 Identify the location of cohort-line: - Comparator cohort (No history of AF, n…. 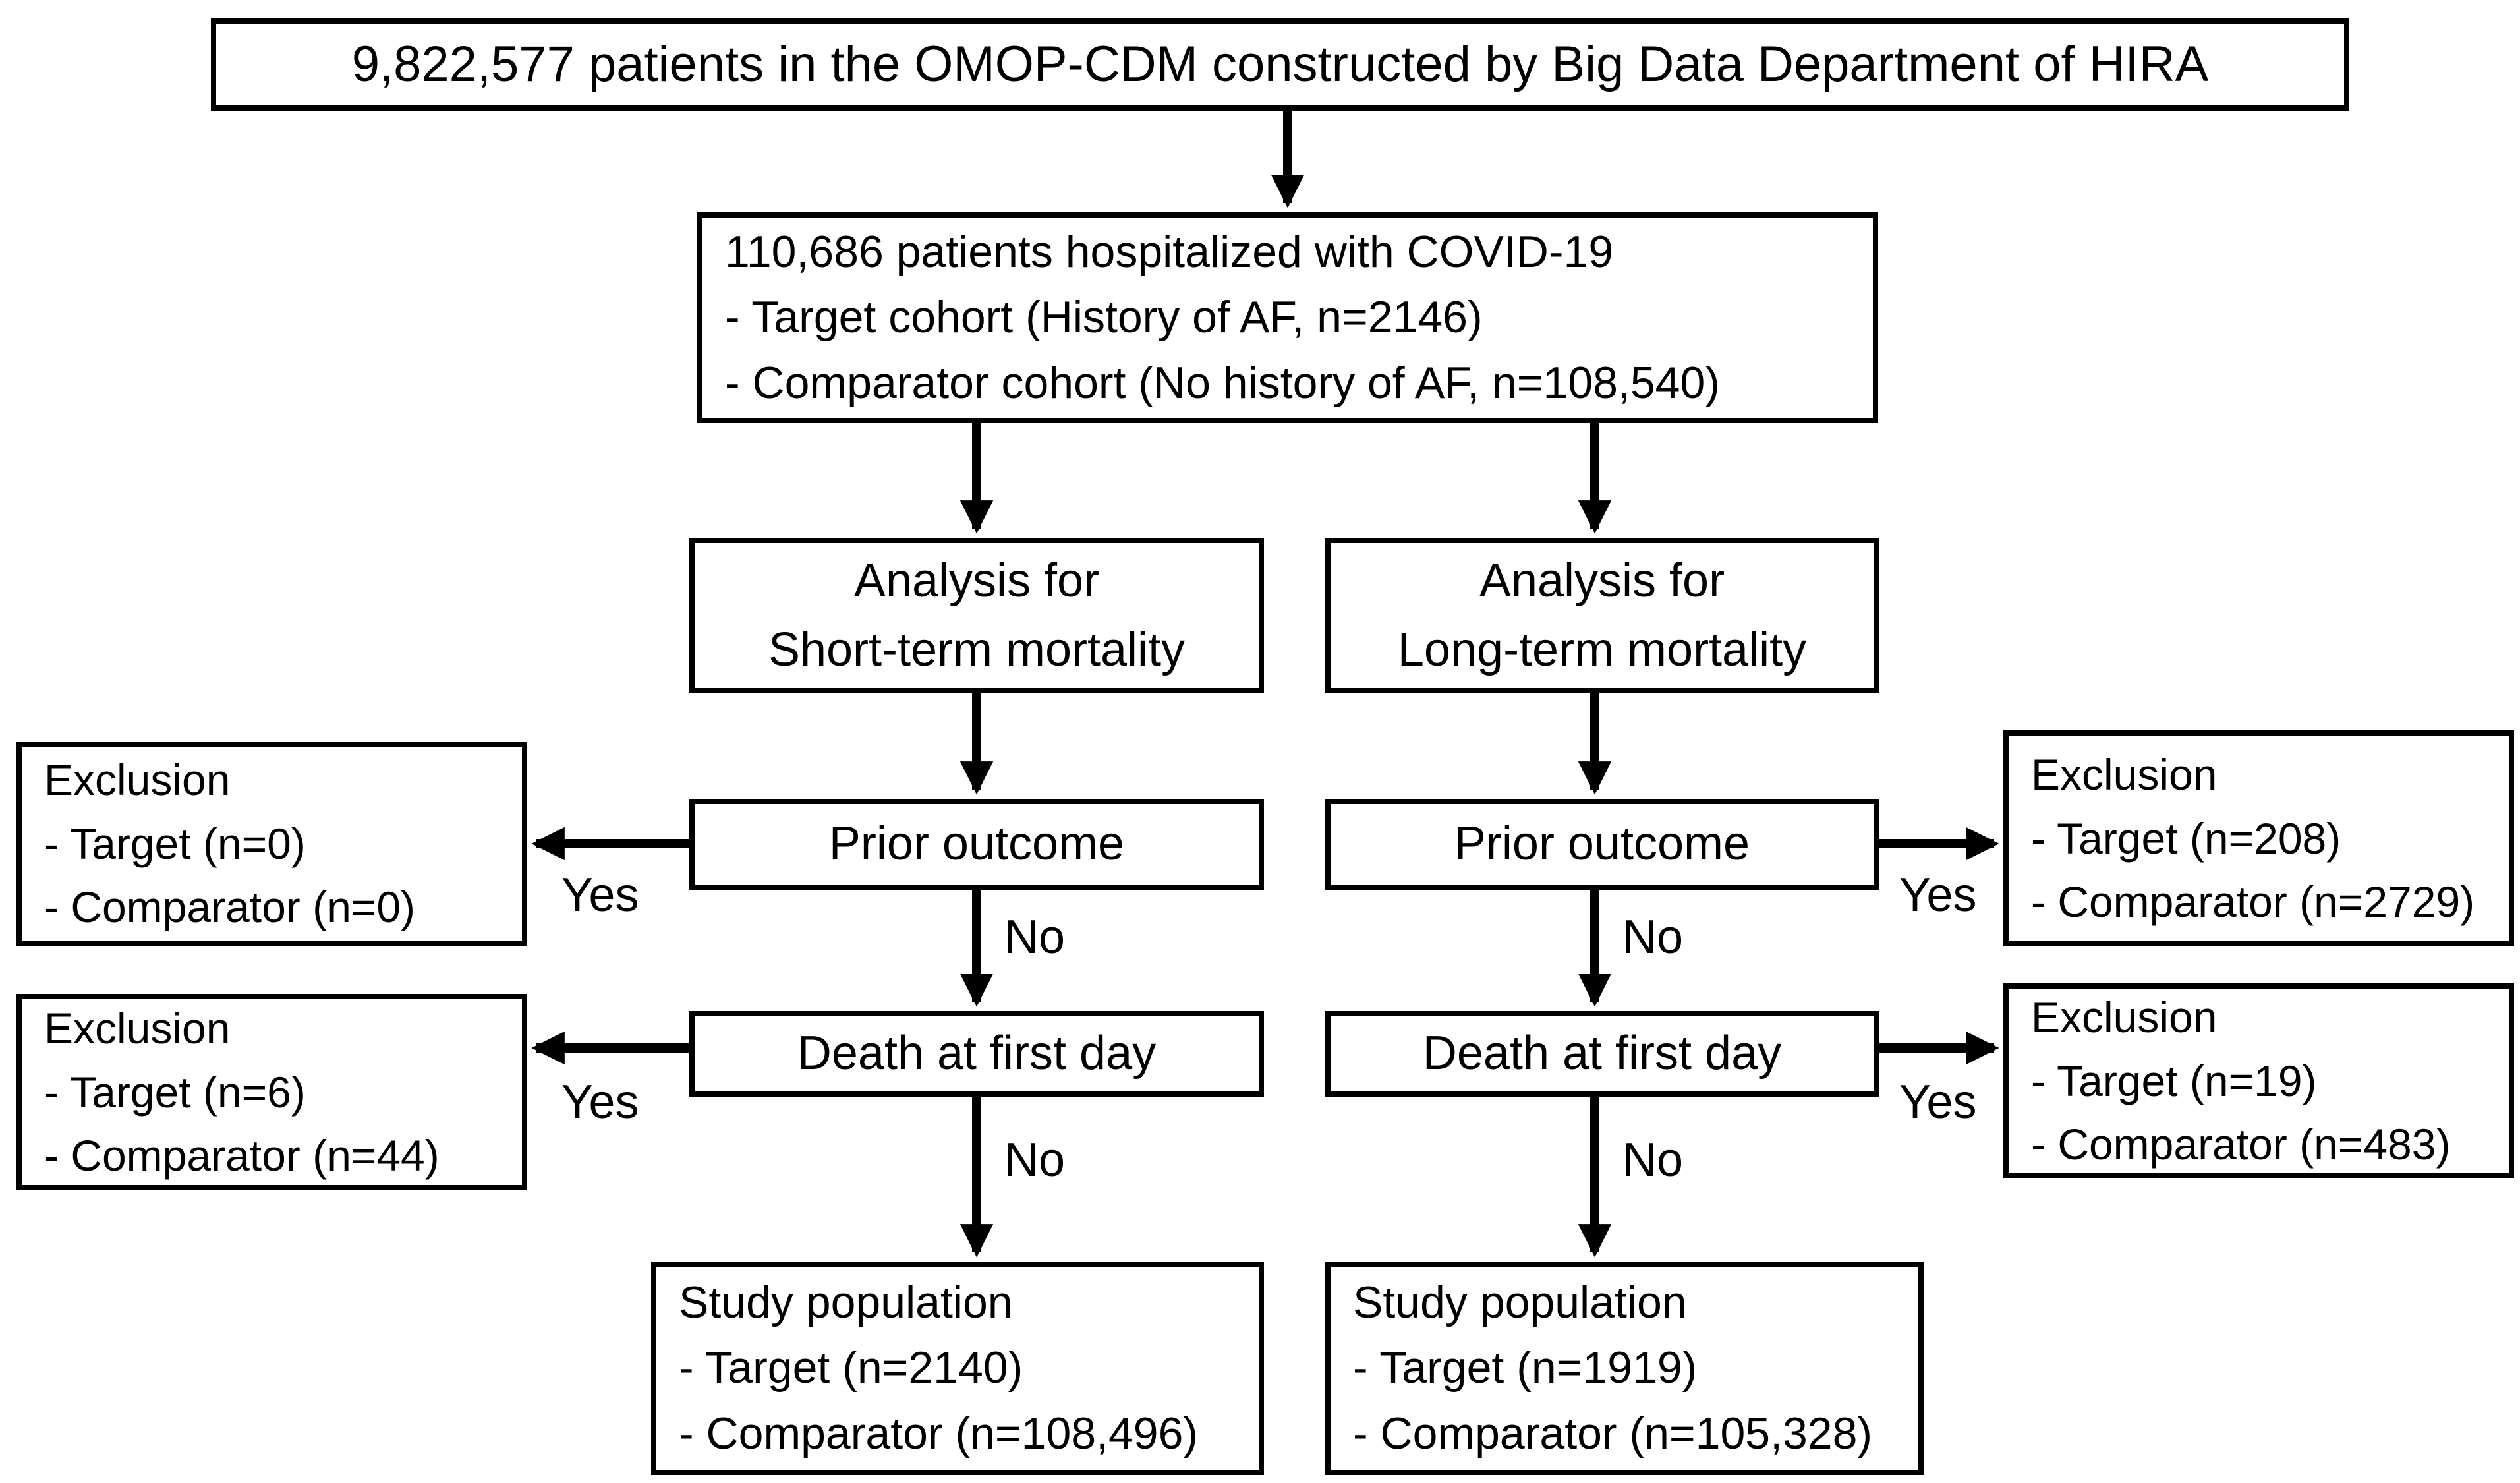
(1222, 383).